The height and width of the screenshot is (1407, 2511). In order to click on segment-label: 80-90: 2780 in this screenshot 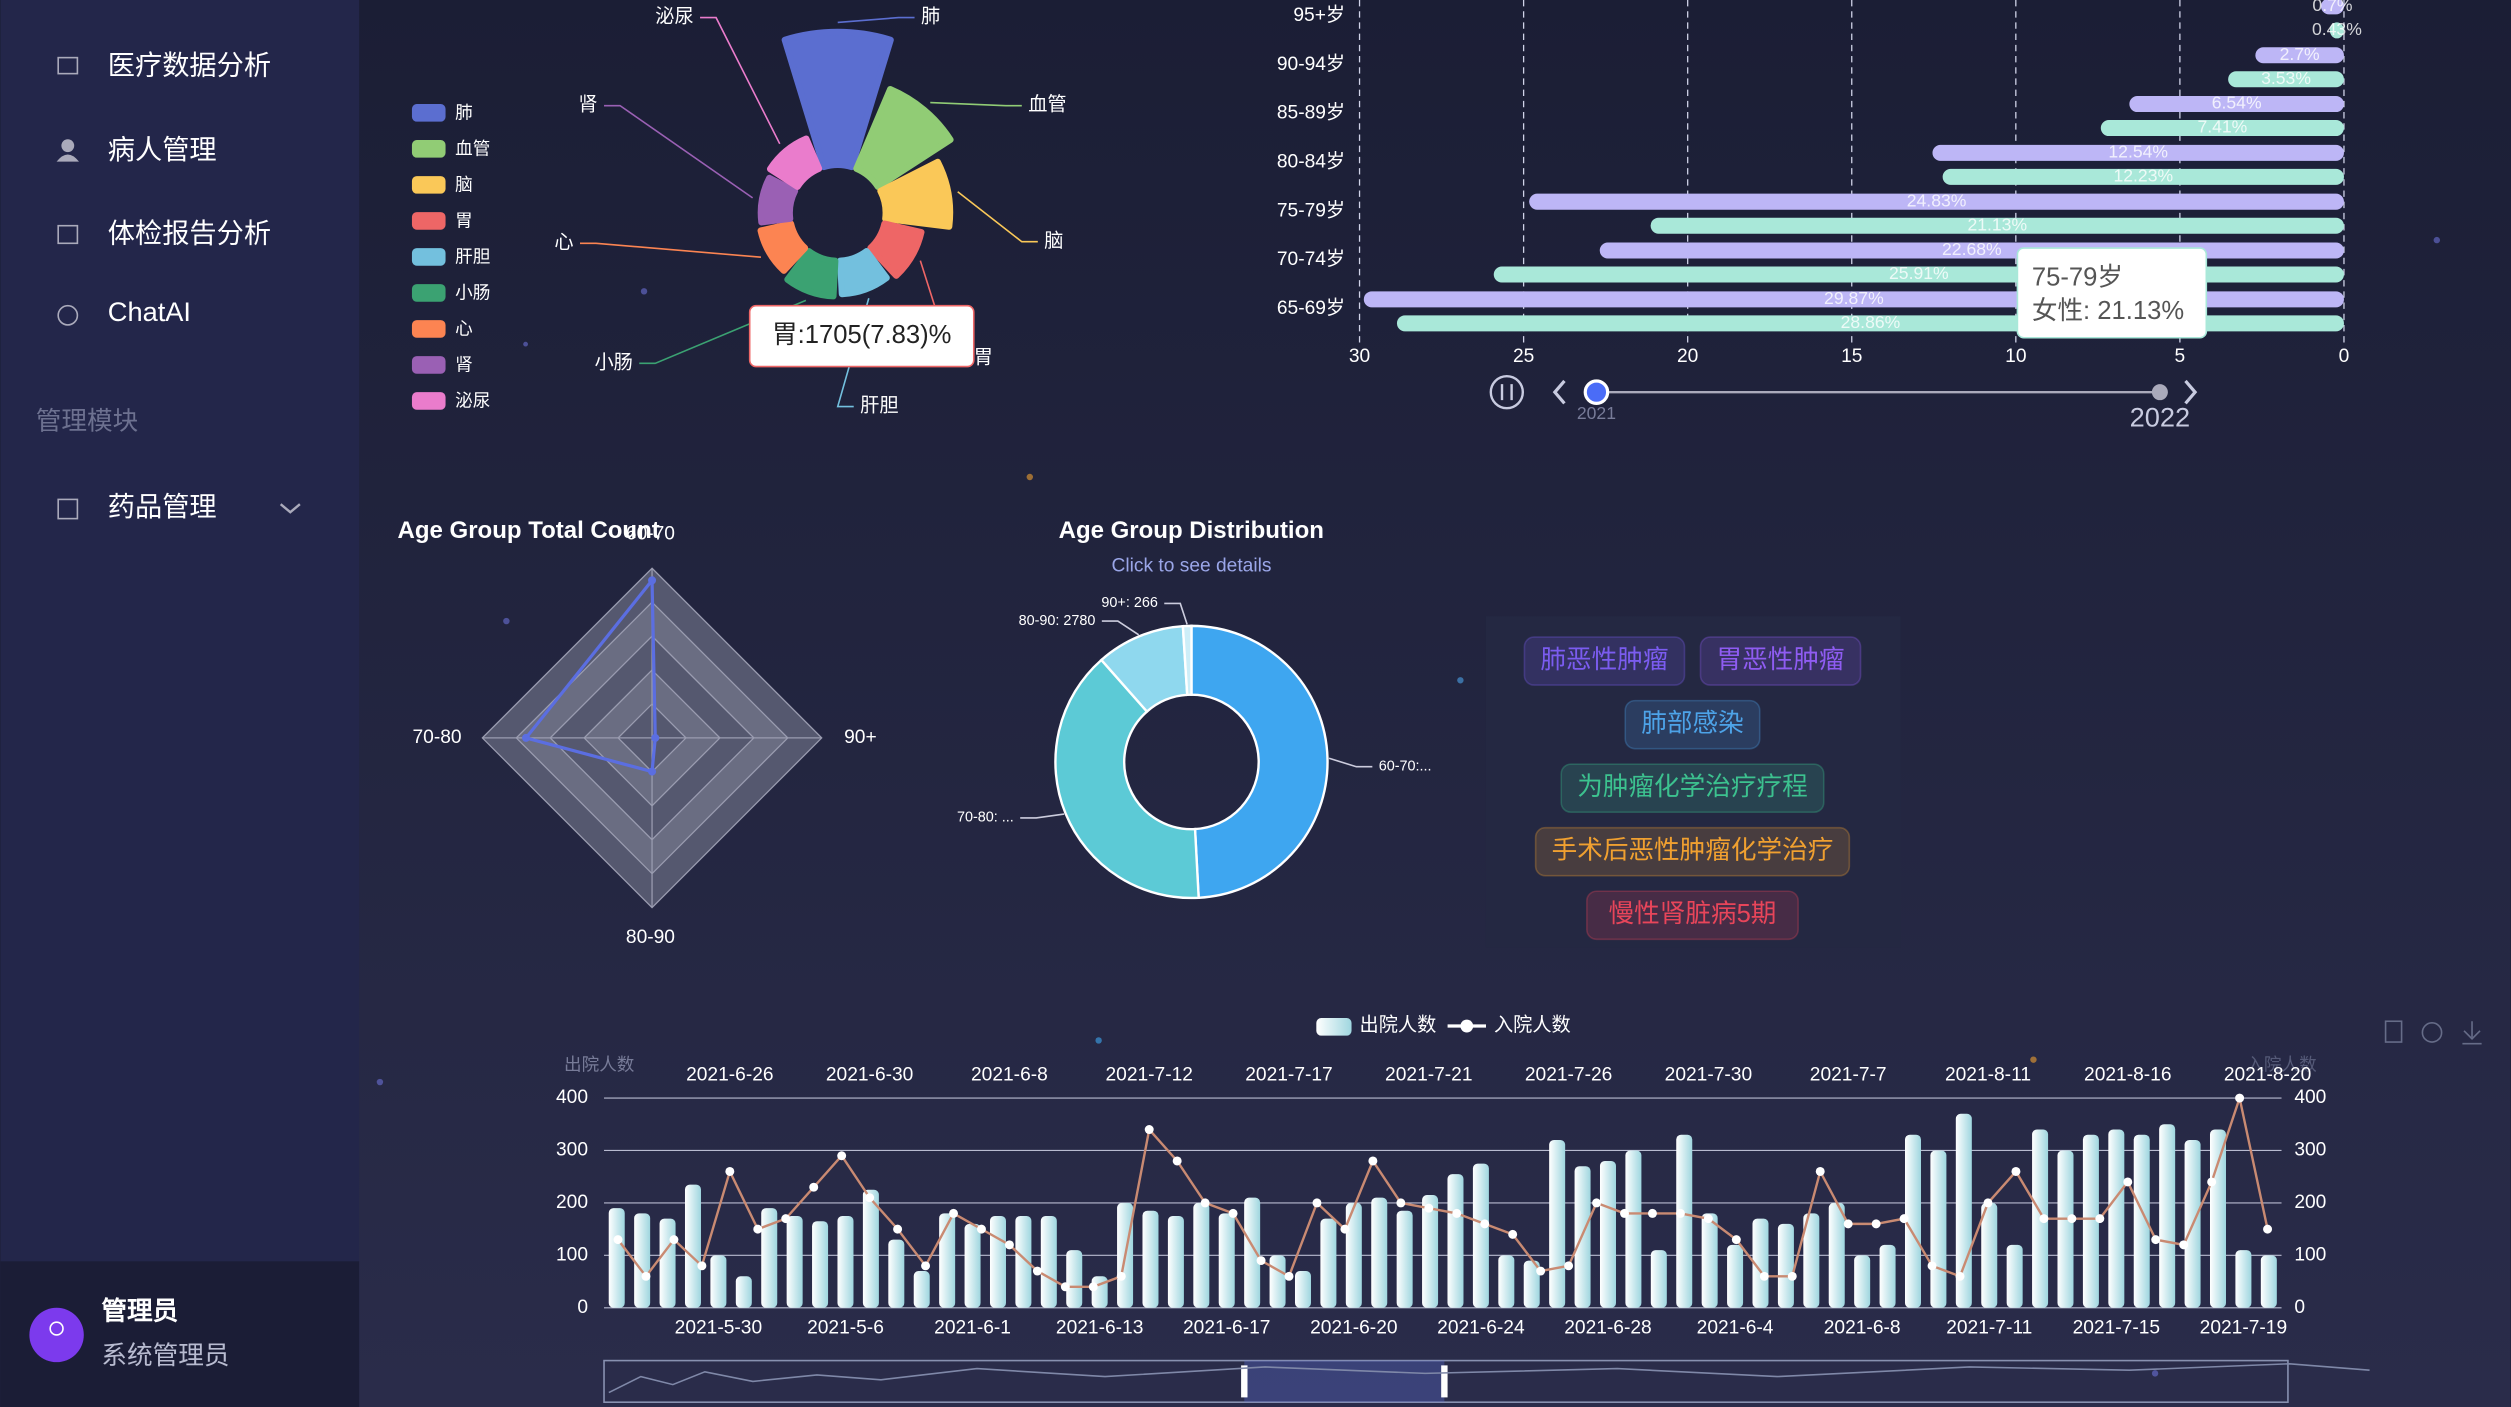, I will do `click(1057, 621)`.